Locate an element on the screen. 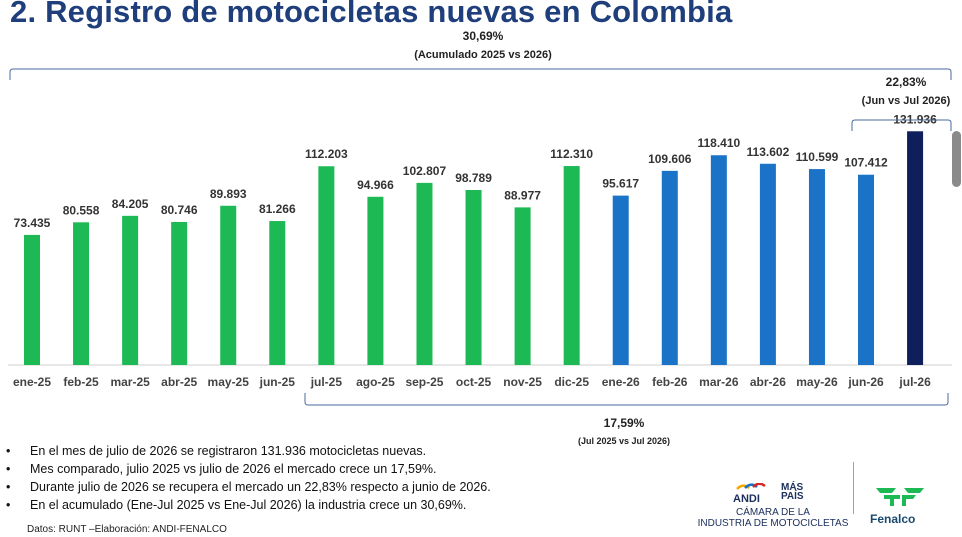 Image resolution: width=962 pixels, height=537 pixels. tick-label-nov-25: nov-25 is located at coordinates (522, 382).